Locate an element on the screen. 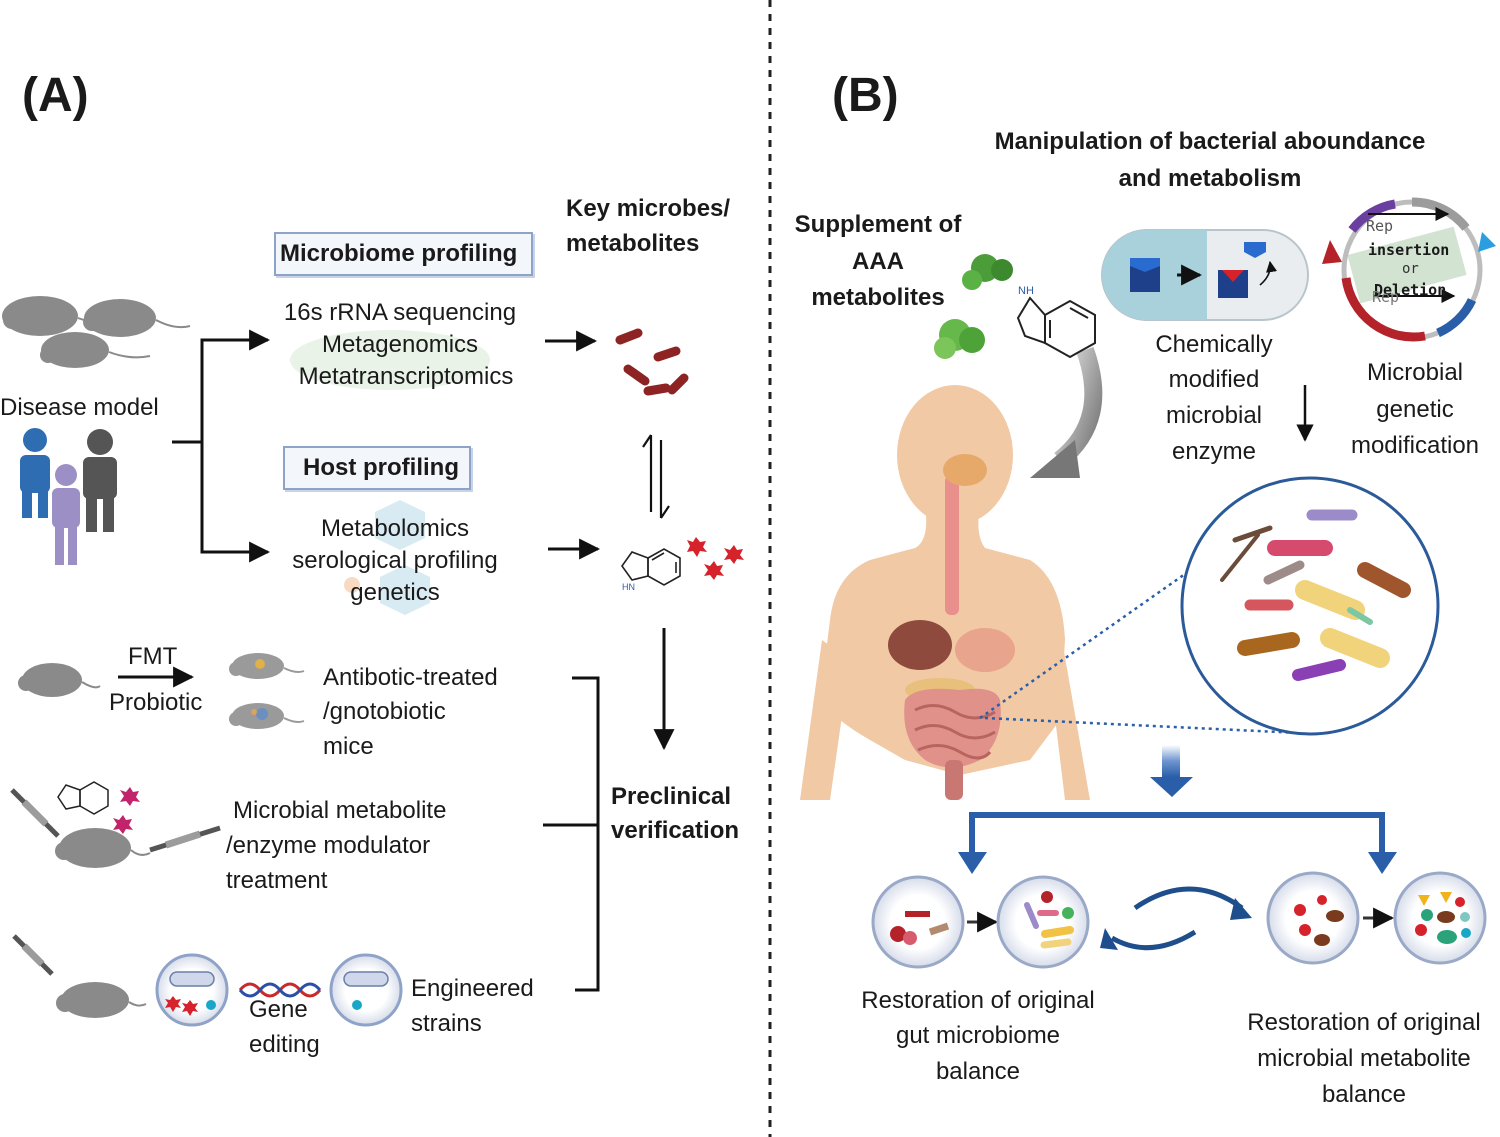 This screenshot has height=1137, width=1500. restoration-metabolite-line2: microbial metabolite is located at coordinates (1364, 1058).